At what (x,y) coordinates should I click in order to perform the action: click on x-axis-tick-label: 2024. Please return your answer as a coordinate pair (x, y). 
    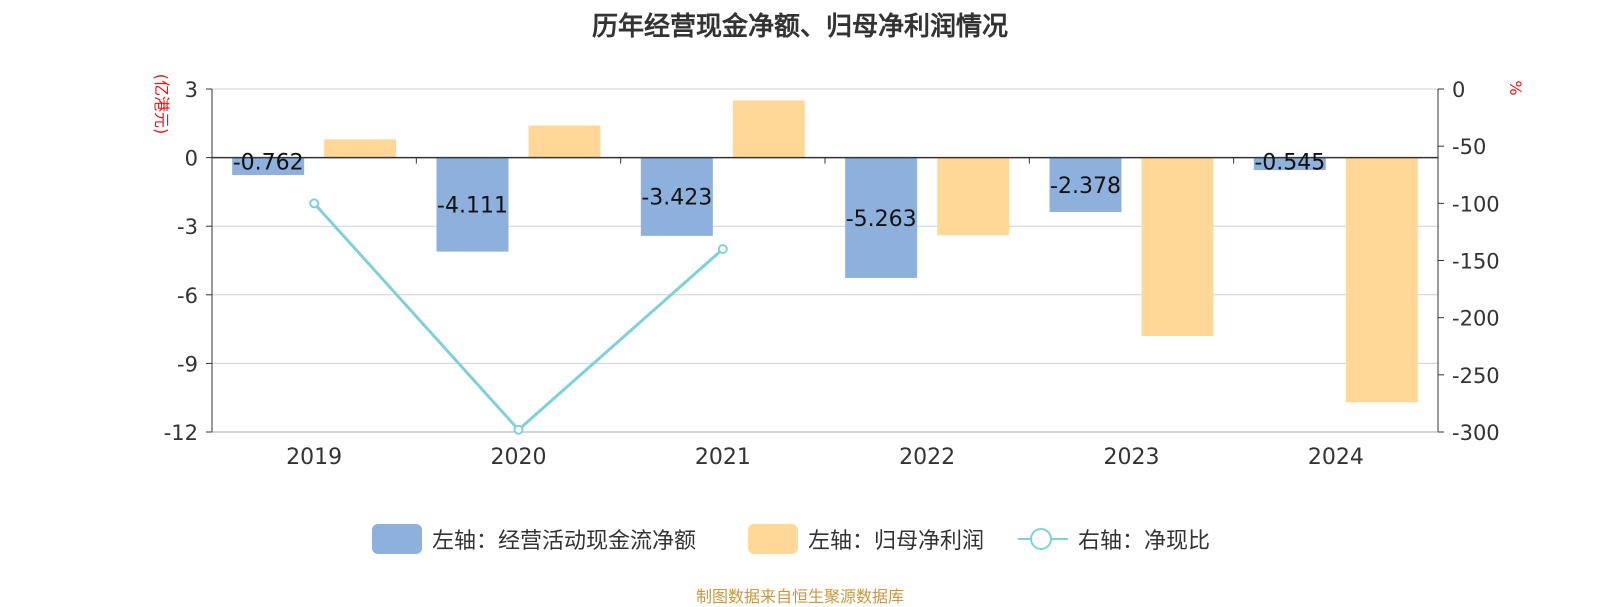
    Looking at the image, I should click on (1336, 457).